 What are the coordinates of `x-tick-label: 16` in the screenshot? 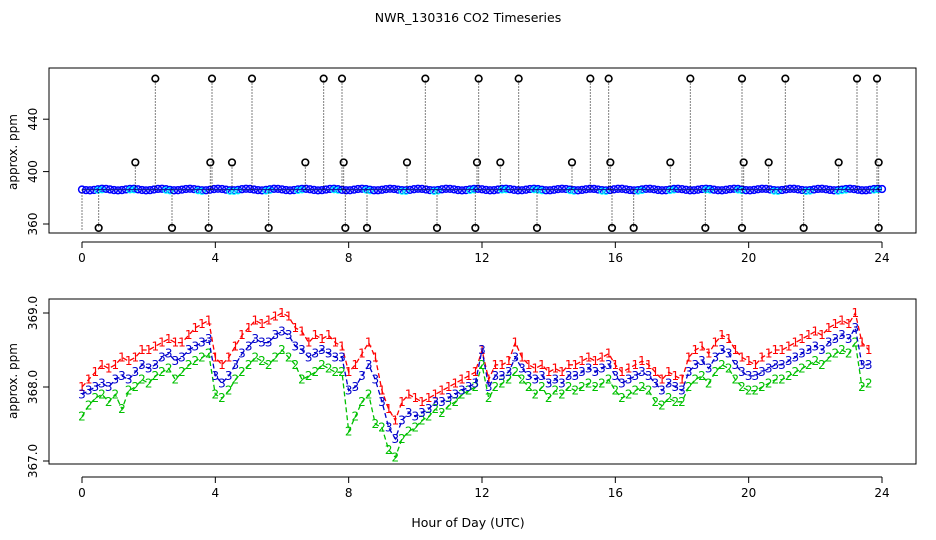 It's located at (615, 493).